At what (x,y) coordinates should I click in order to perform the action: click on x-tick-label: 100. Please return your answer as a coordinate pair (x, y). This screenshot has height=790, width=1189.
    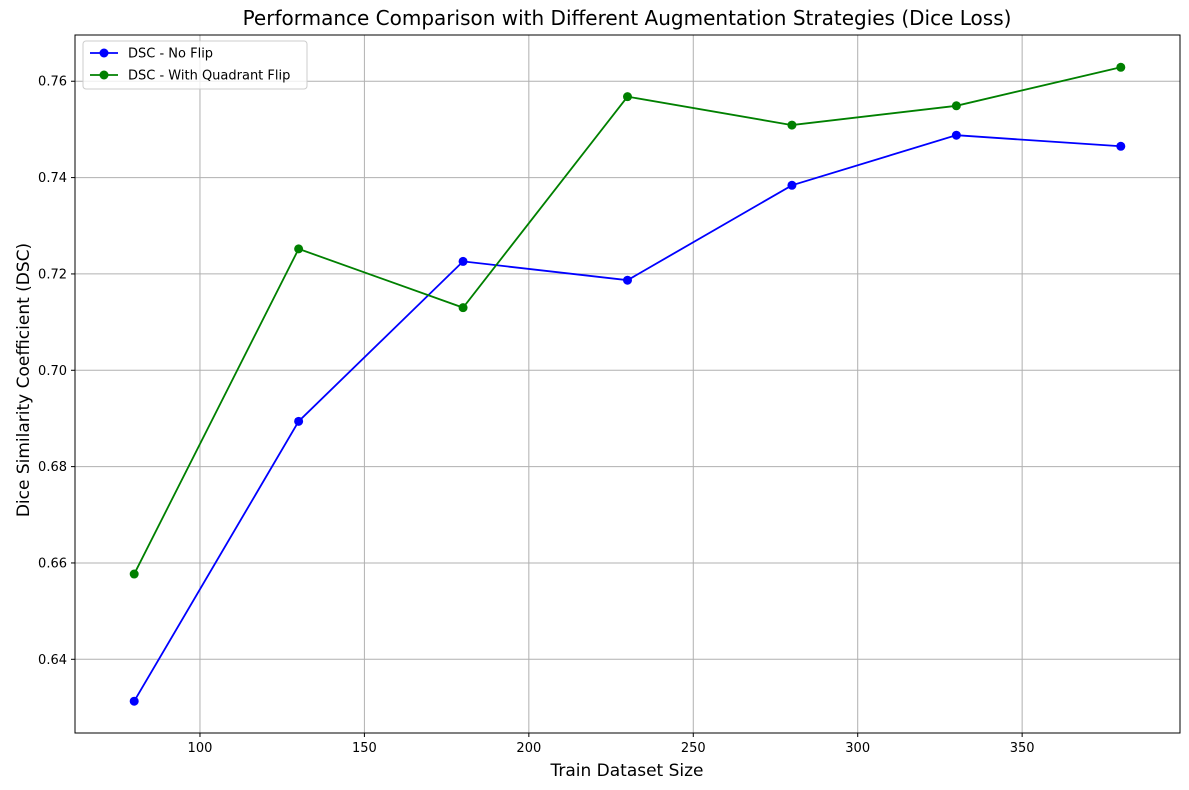
    Looking at the image, I should click on (200, 748).